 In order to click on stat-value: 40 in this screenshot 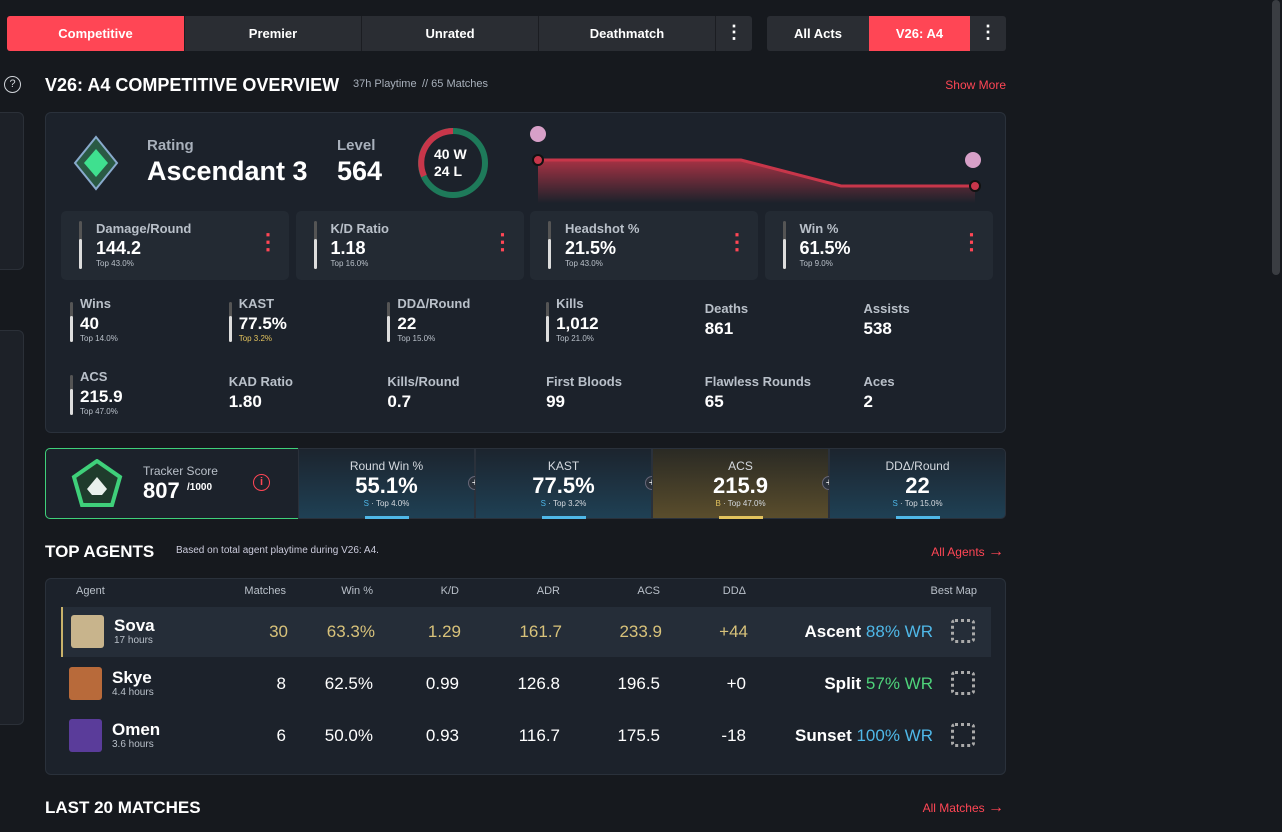, I will do `click(89, 323)`.